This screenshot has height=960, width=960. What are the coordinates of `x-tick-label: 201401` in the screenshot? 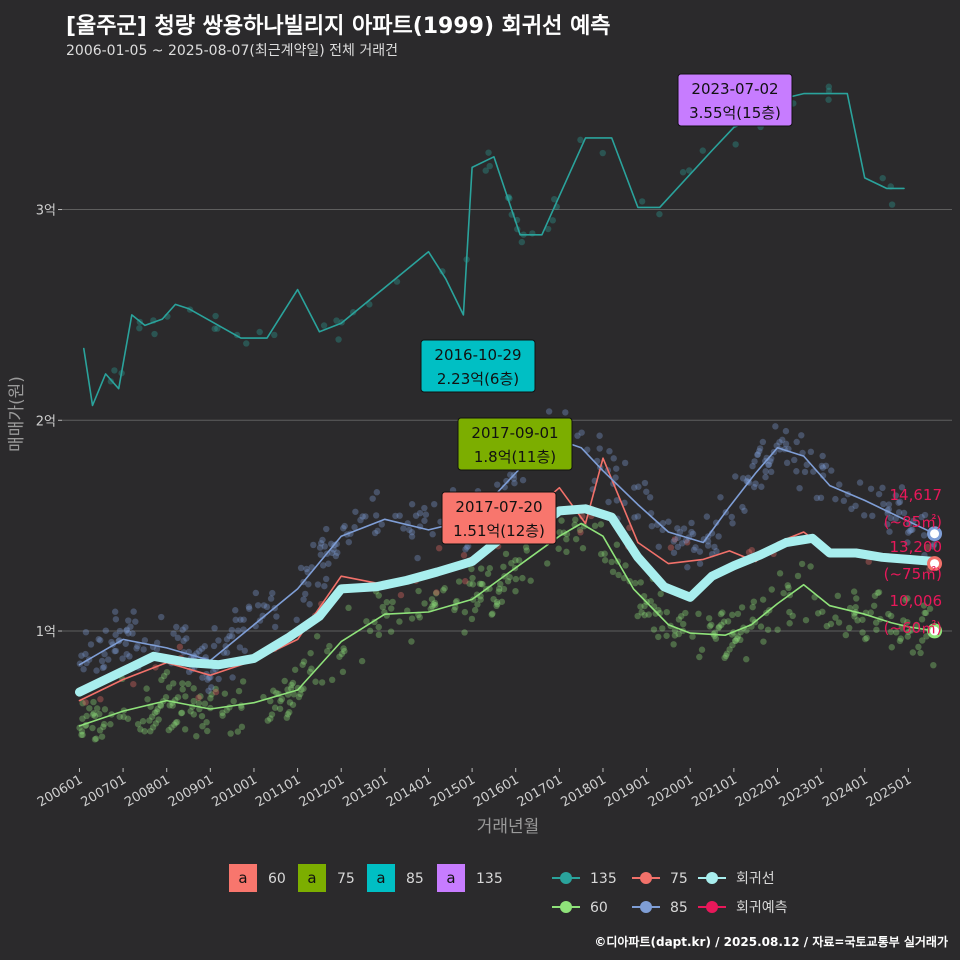 It's located at (409, 791).